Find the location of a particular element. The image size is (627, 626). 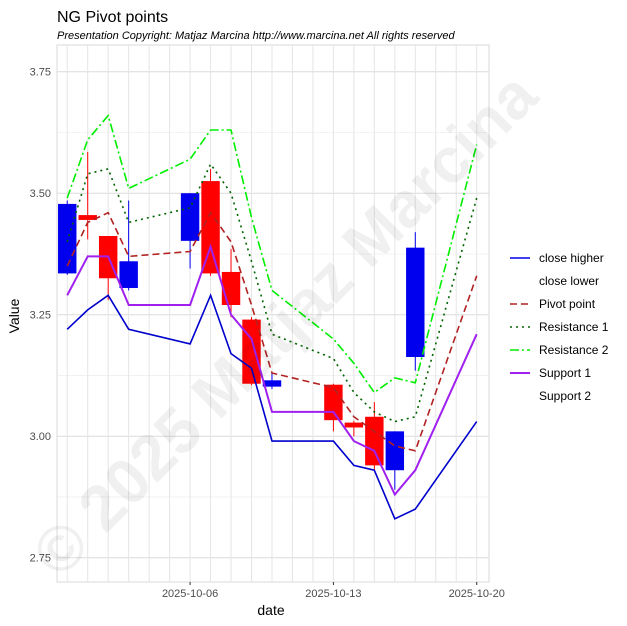

legend-label-support1: Support 1 is located at coordinates (565, 373).